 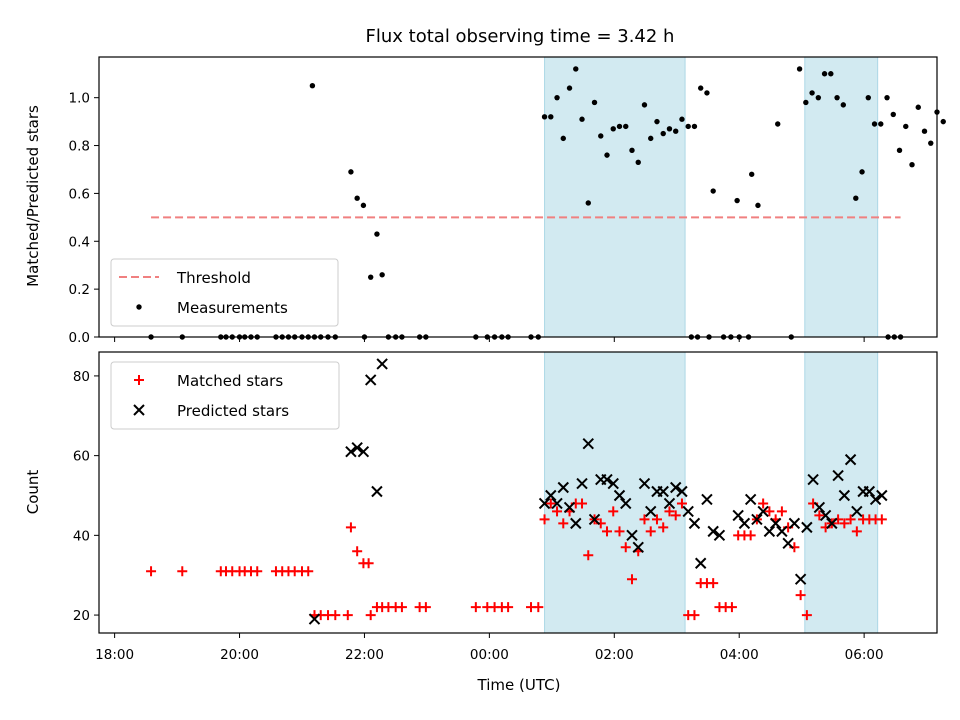 I want to click on legend: Matched stars Predicted stars, so click(x=225, y=395).